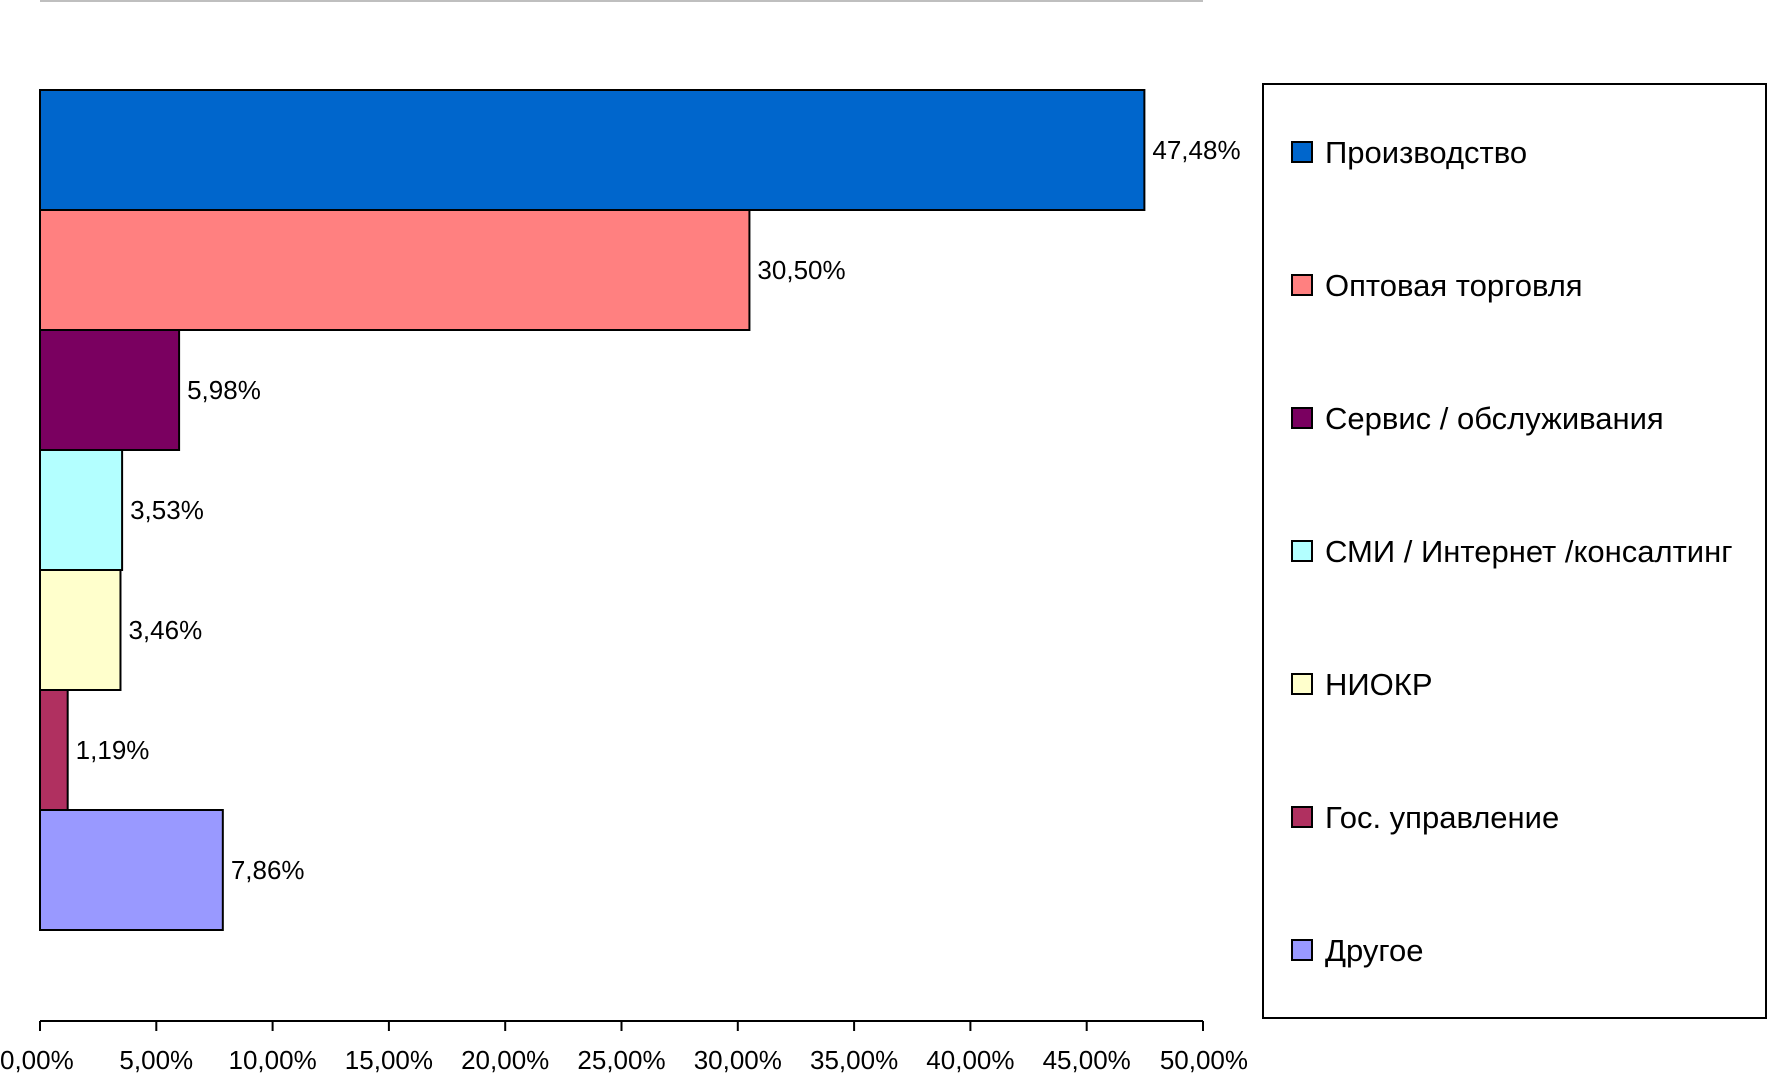 The width and height of the screenshot is (1772, 1085). I want to click on x-tick-label-1: 5,00%, so click(156, 1060).